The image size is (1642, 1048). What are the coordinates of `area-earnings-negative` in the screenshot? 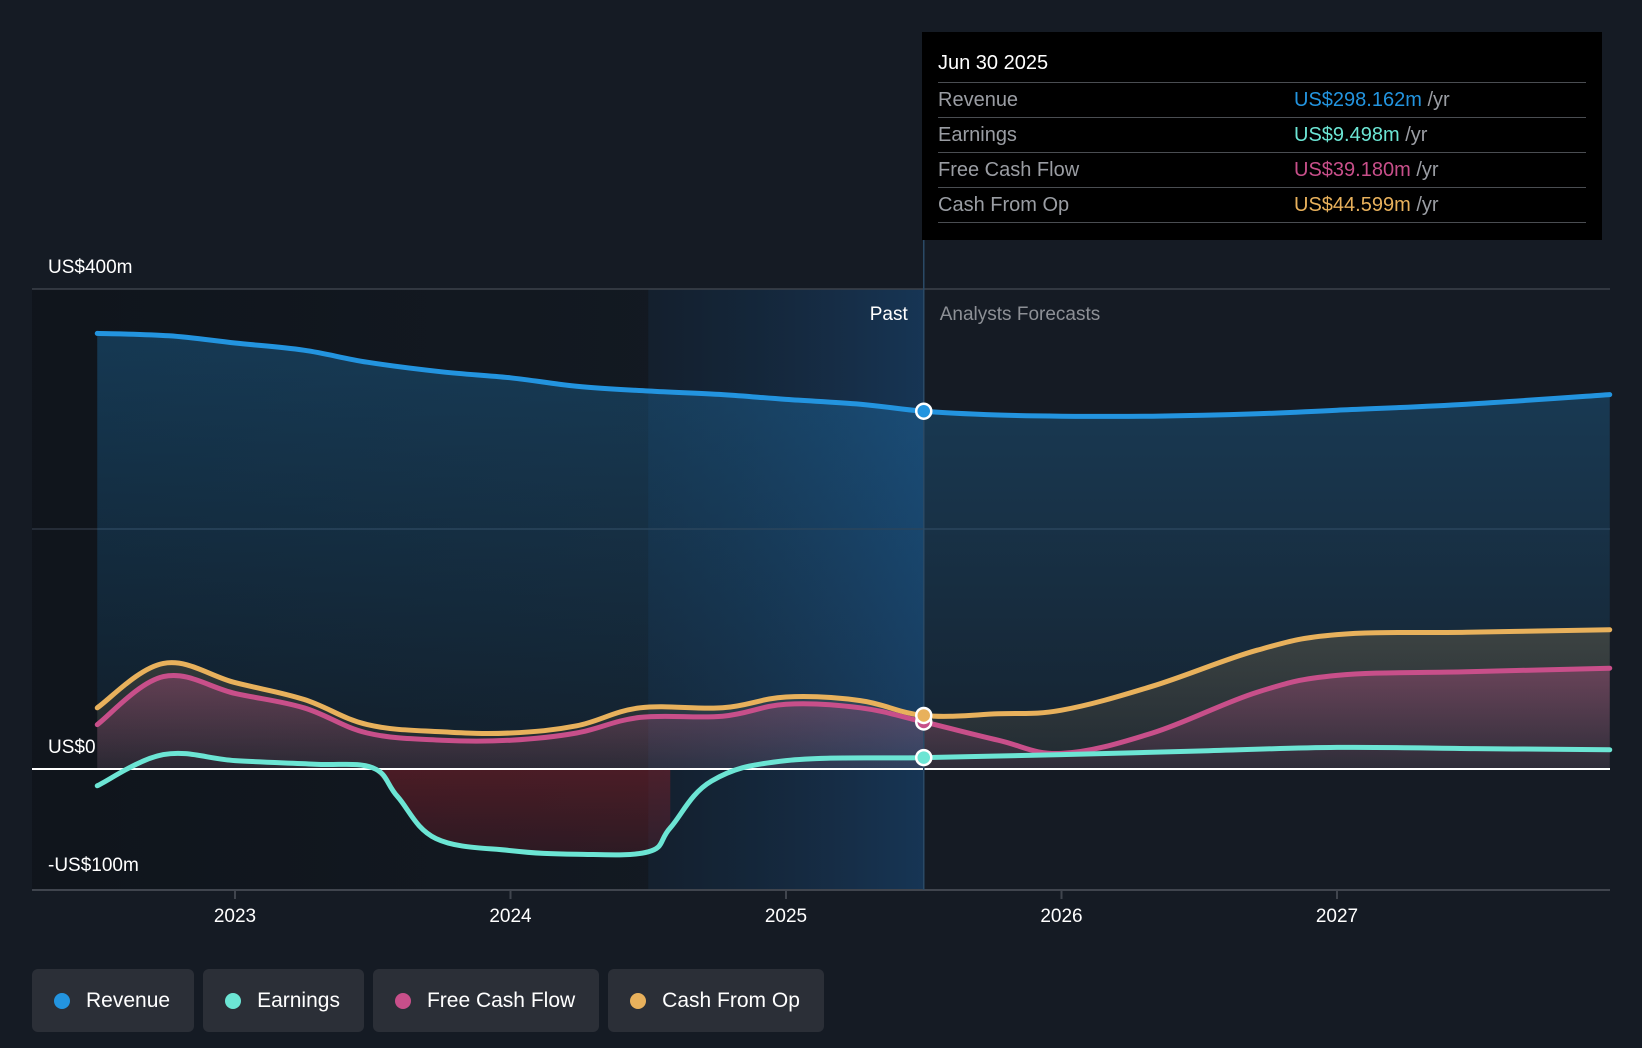 It's located at (521, 811).